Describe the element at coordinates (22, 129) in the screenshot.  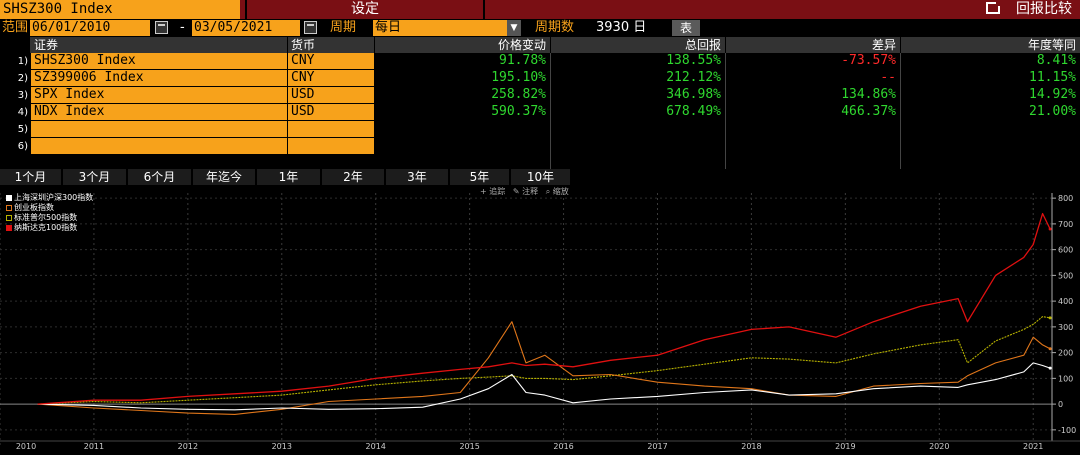
I see `row-number: 5)` at that location.